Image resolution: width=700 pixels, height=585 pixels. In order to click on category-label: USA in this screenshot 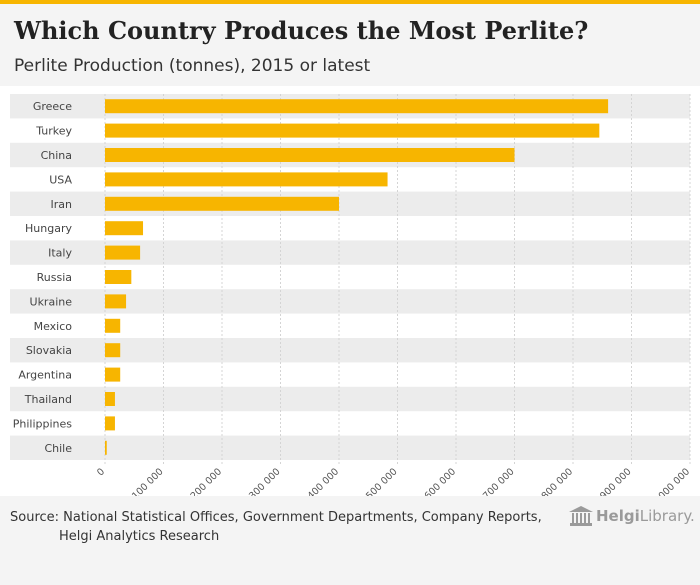, I will do `click(60, 179)`.